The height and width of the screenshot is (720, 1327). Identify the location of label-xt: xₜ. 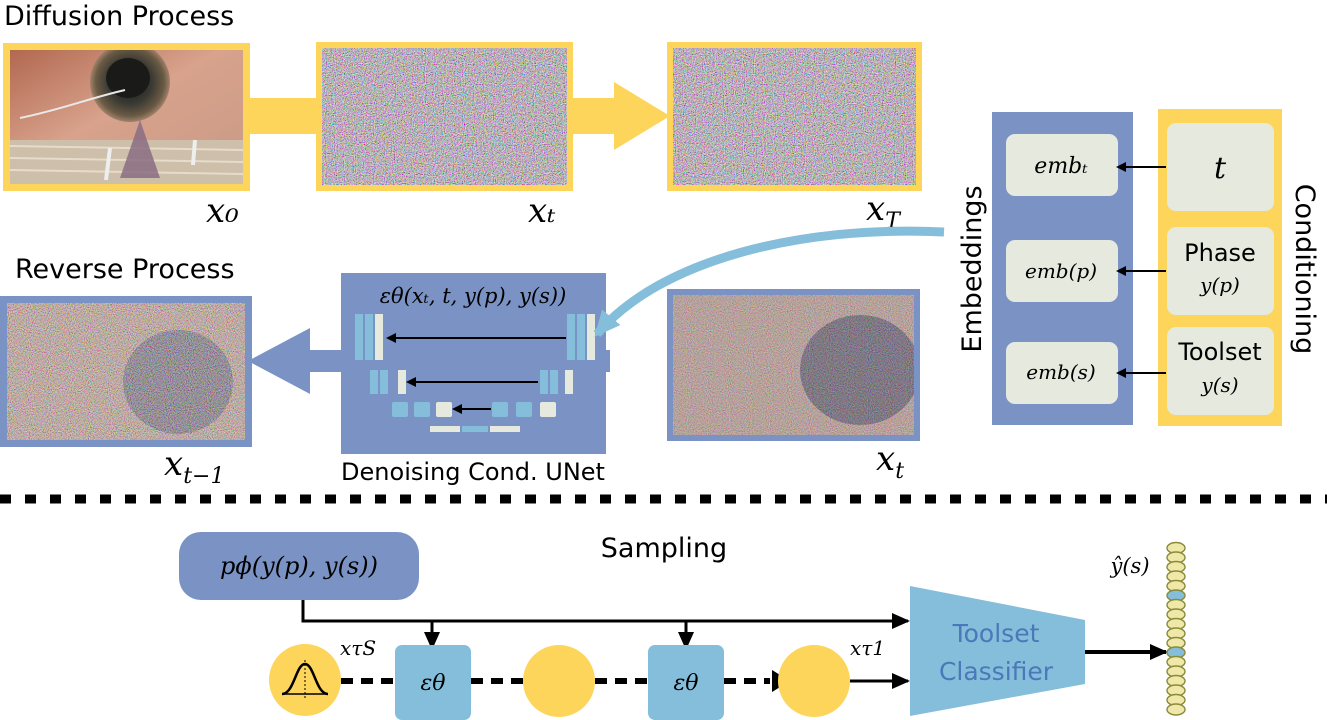
(542, 211).